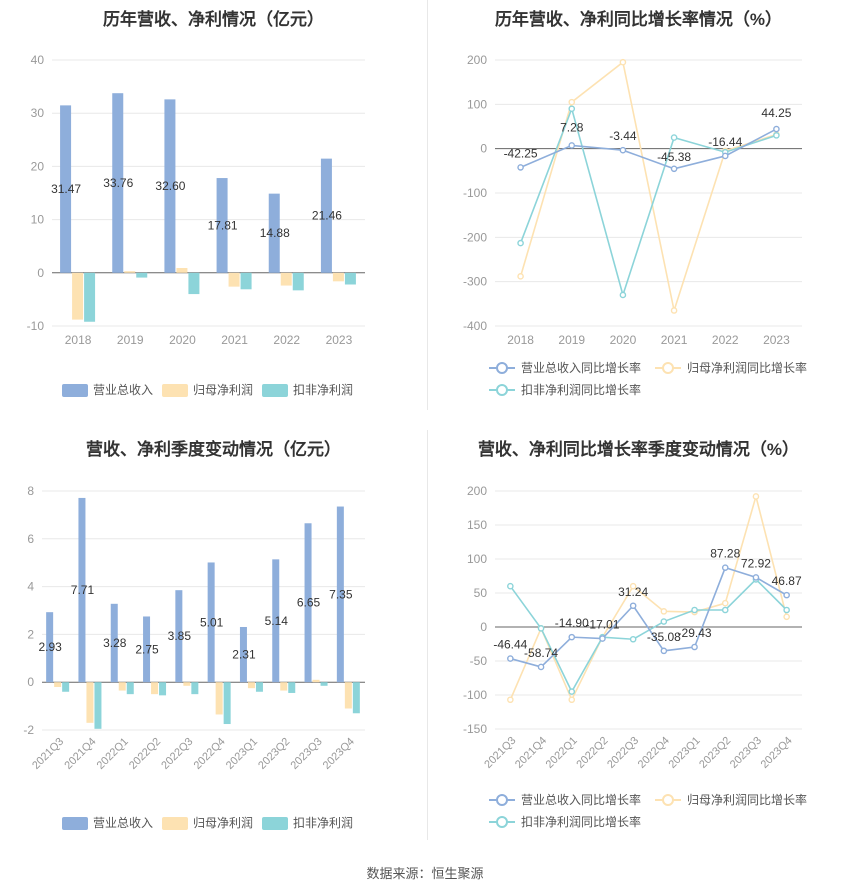 This screenshot has height=891, width=850. What do you see at coordinates (180, 636) in the screenshot?
I see `data-label: 3.85` at bounding box center [180, 636].